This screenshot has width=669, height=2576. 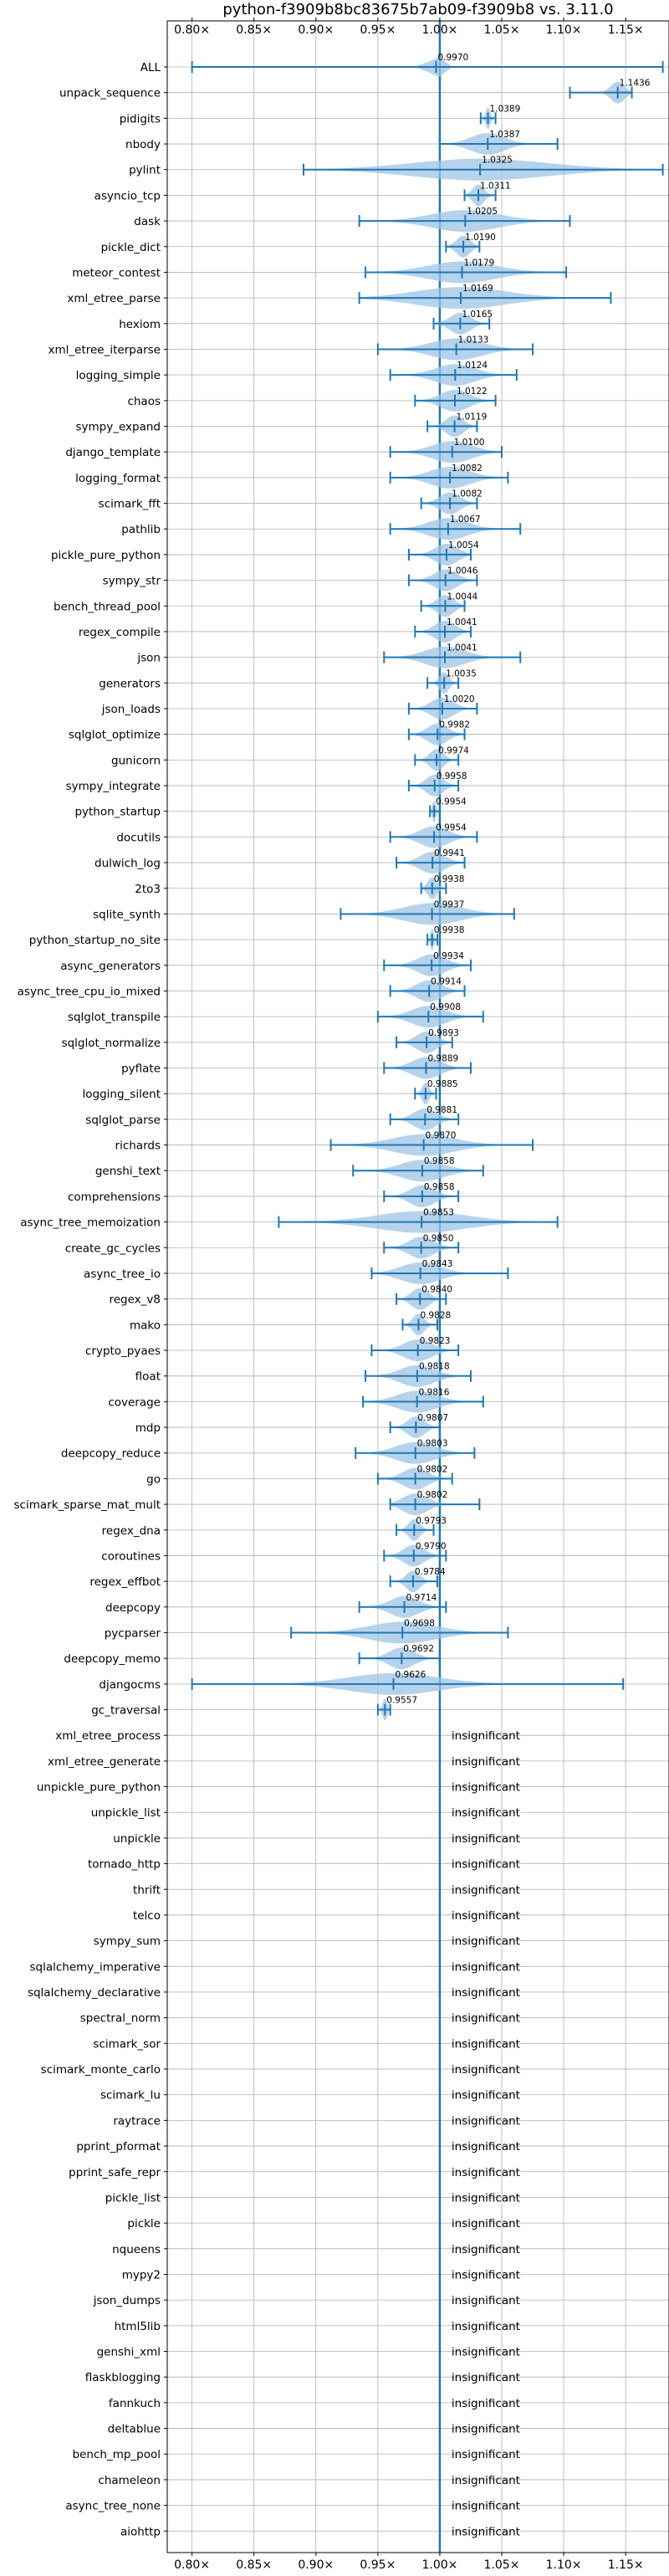 What do you see at coordinates (128, 196) in the screenshot?
I see `benchmark-label: asyncio_tcp` at bounding box center [128, 196].